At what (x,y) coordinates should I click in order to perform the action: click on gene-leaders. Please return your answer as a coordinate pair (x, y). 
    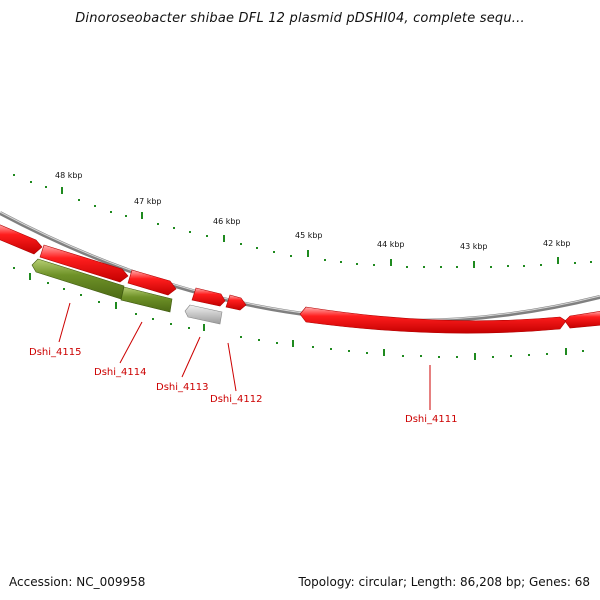
    Looking at the image, I should click on (244, 356).